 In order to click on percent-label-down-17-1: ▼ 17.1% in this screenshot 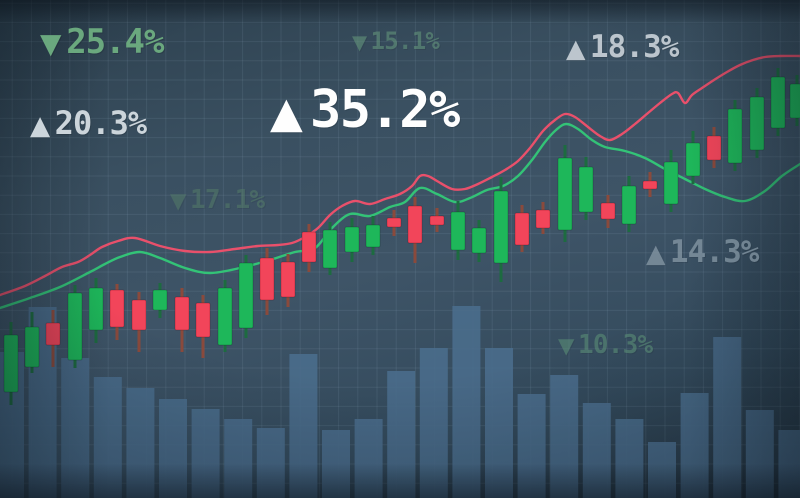, I will do `click(217, 200)`.